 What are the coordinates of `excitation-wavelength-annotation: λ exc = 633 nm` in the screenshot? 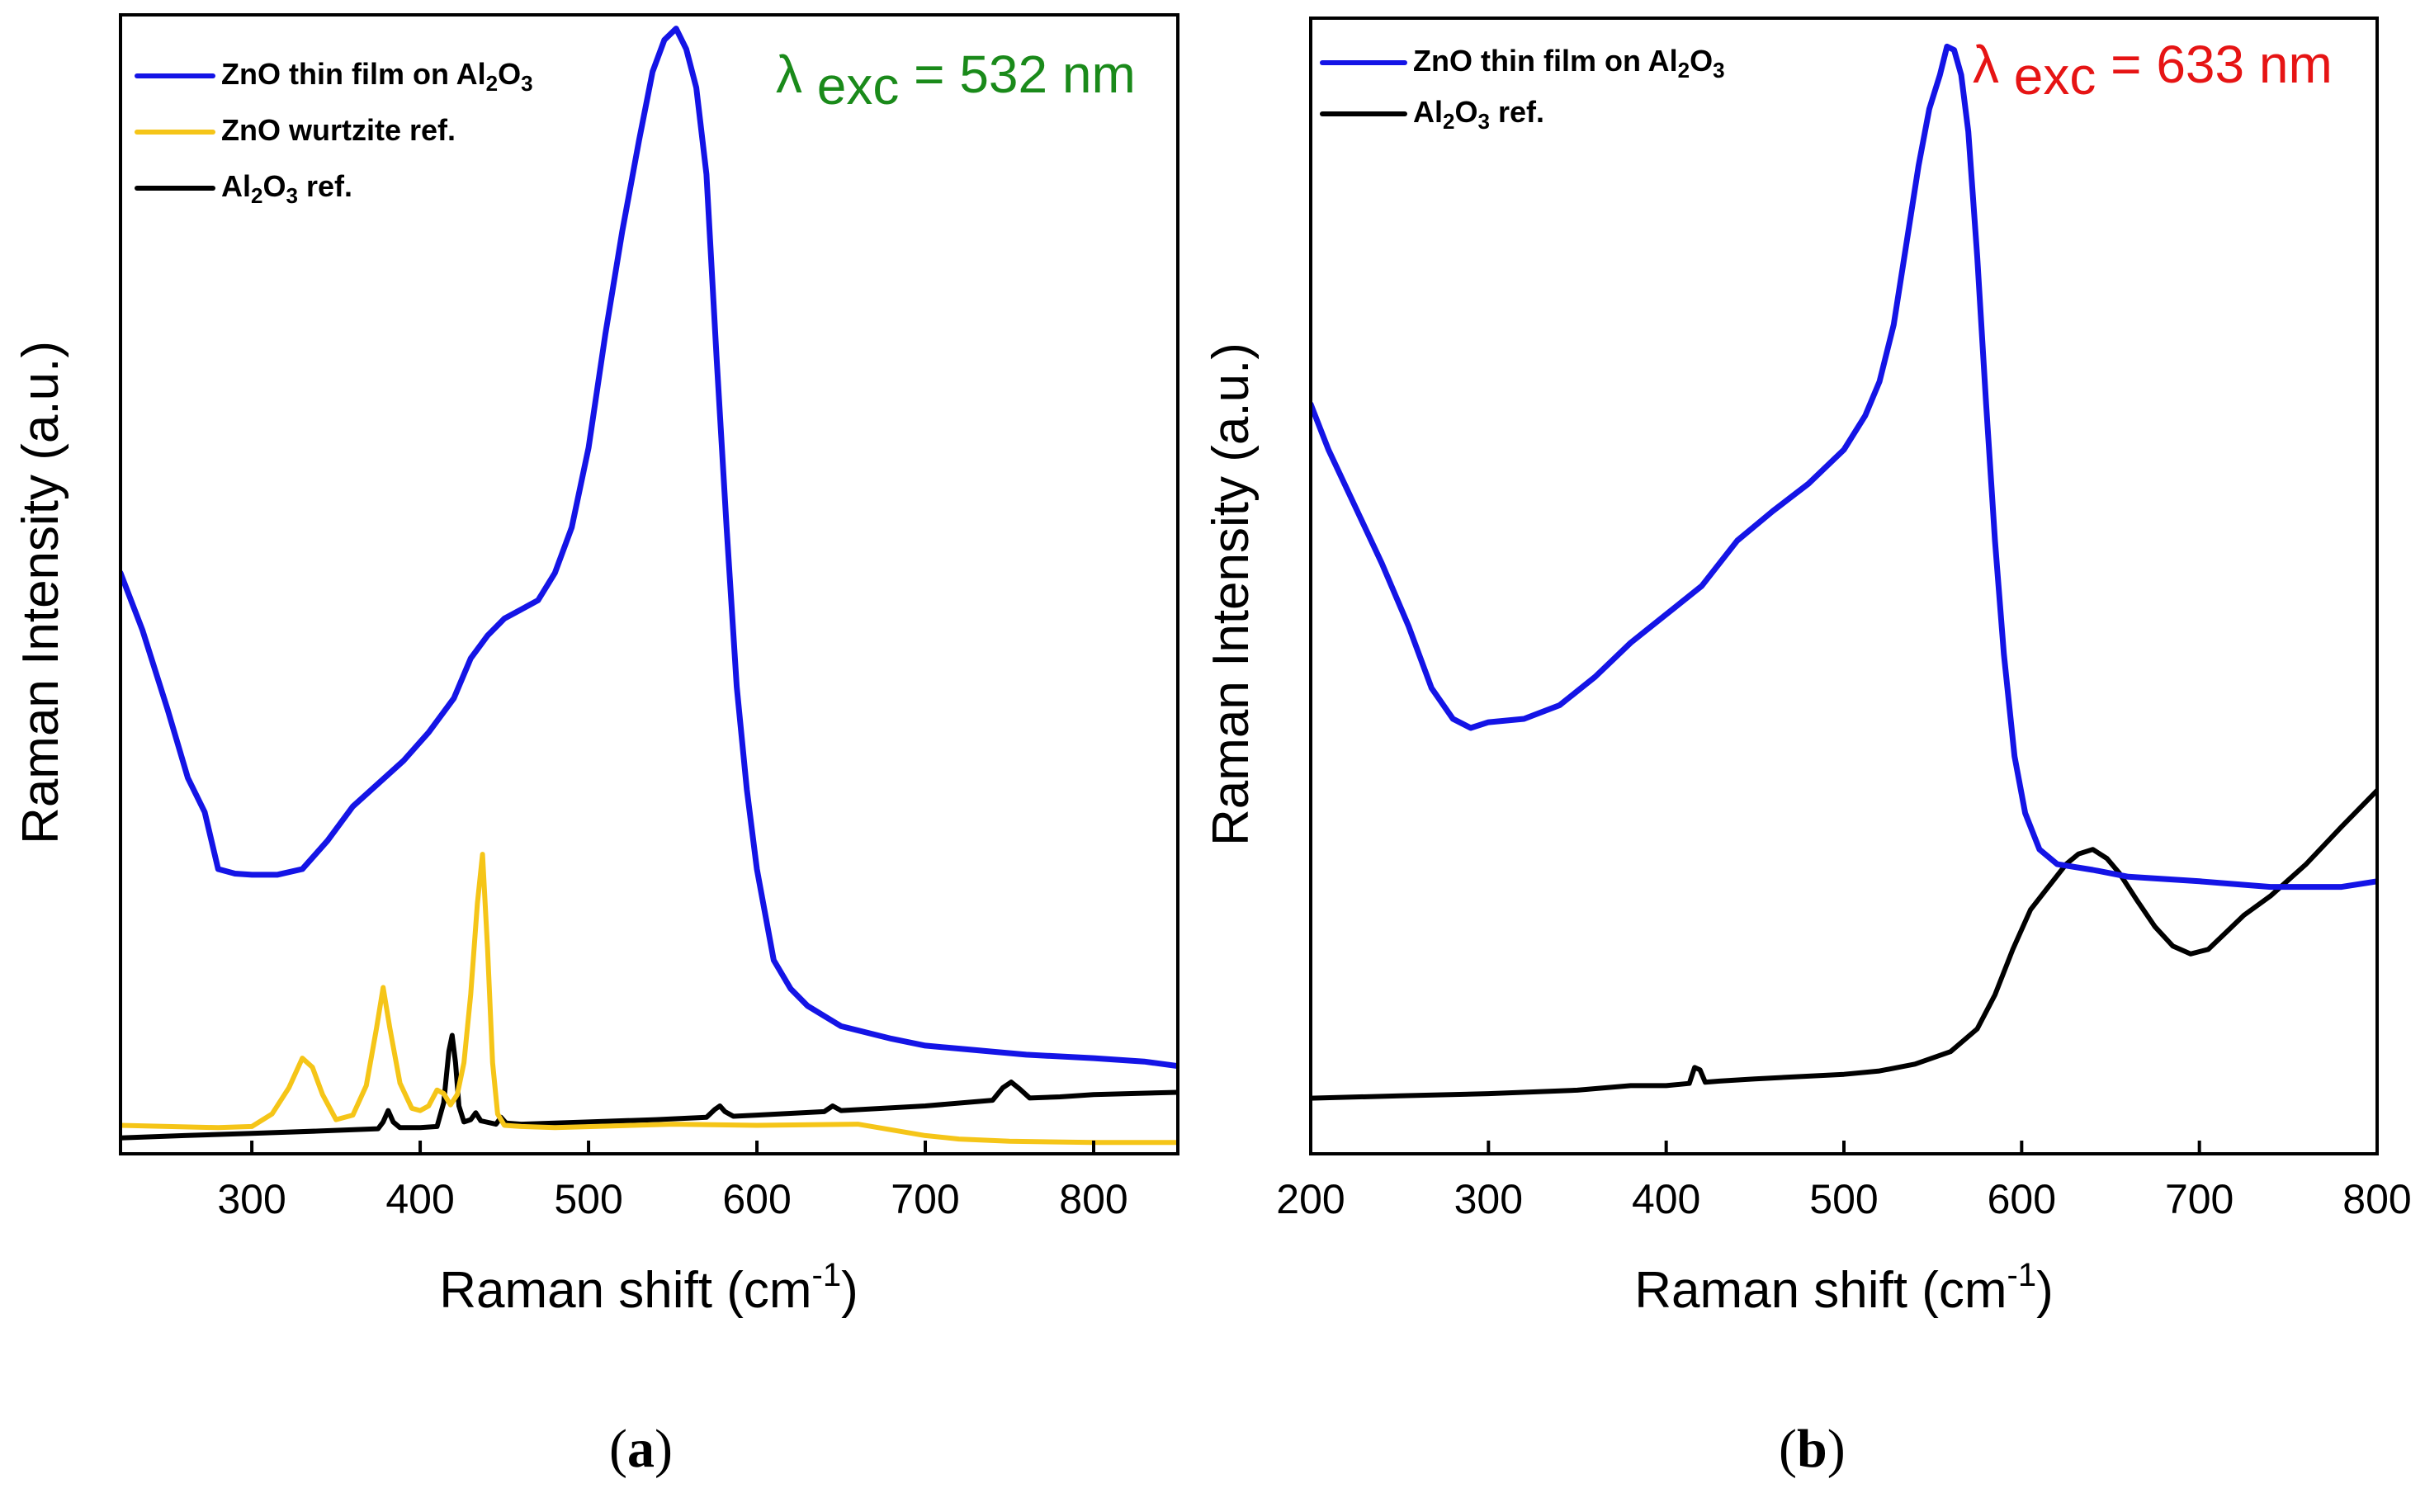 It's located at (2153, 70).